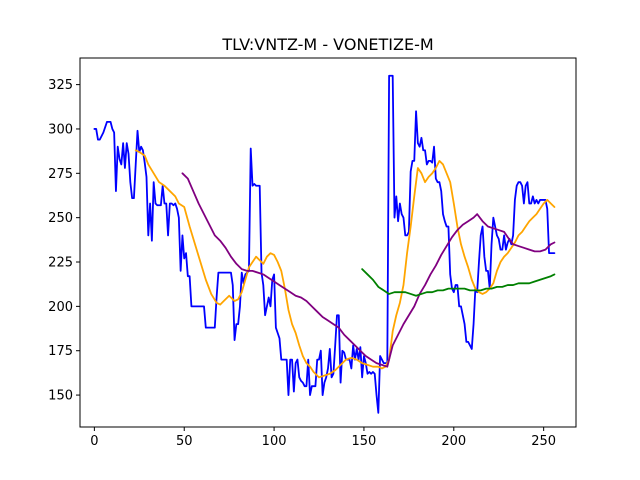 This screenshot has width=640, height=480. Describe the element at coordinates (60, 396) in the screenshot. I see `y-tick-label: 150` at that location.